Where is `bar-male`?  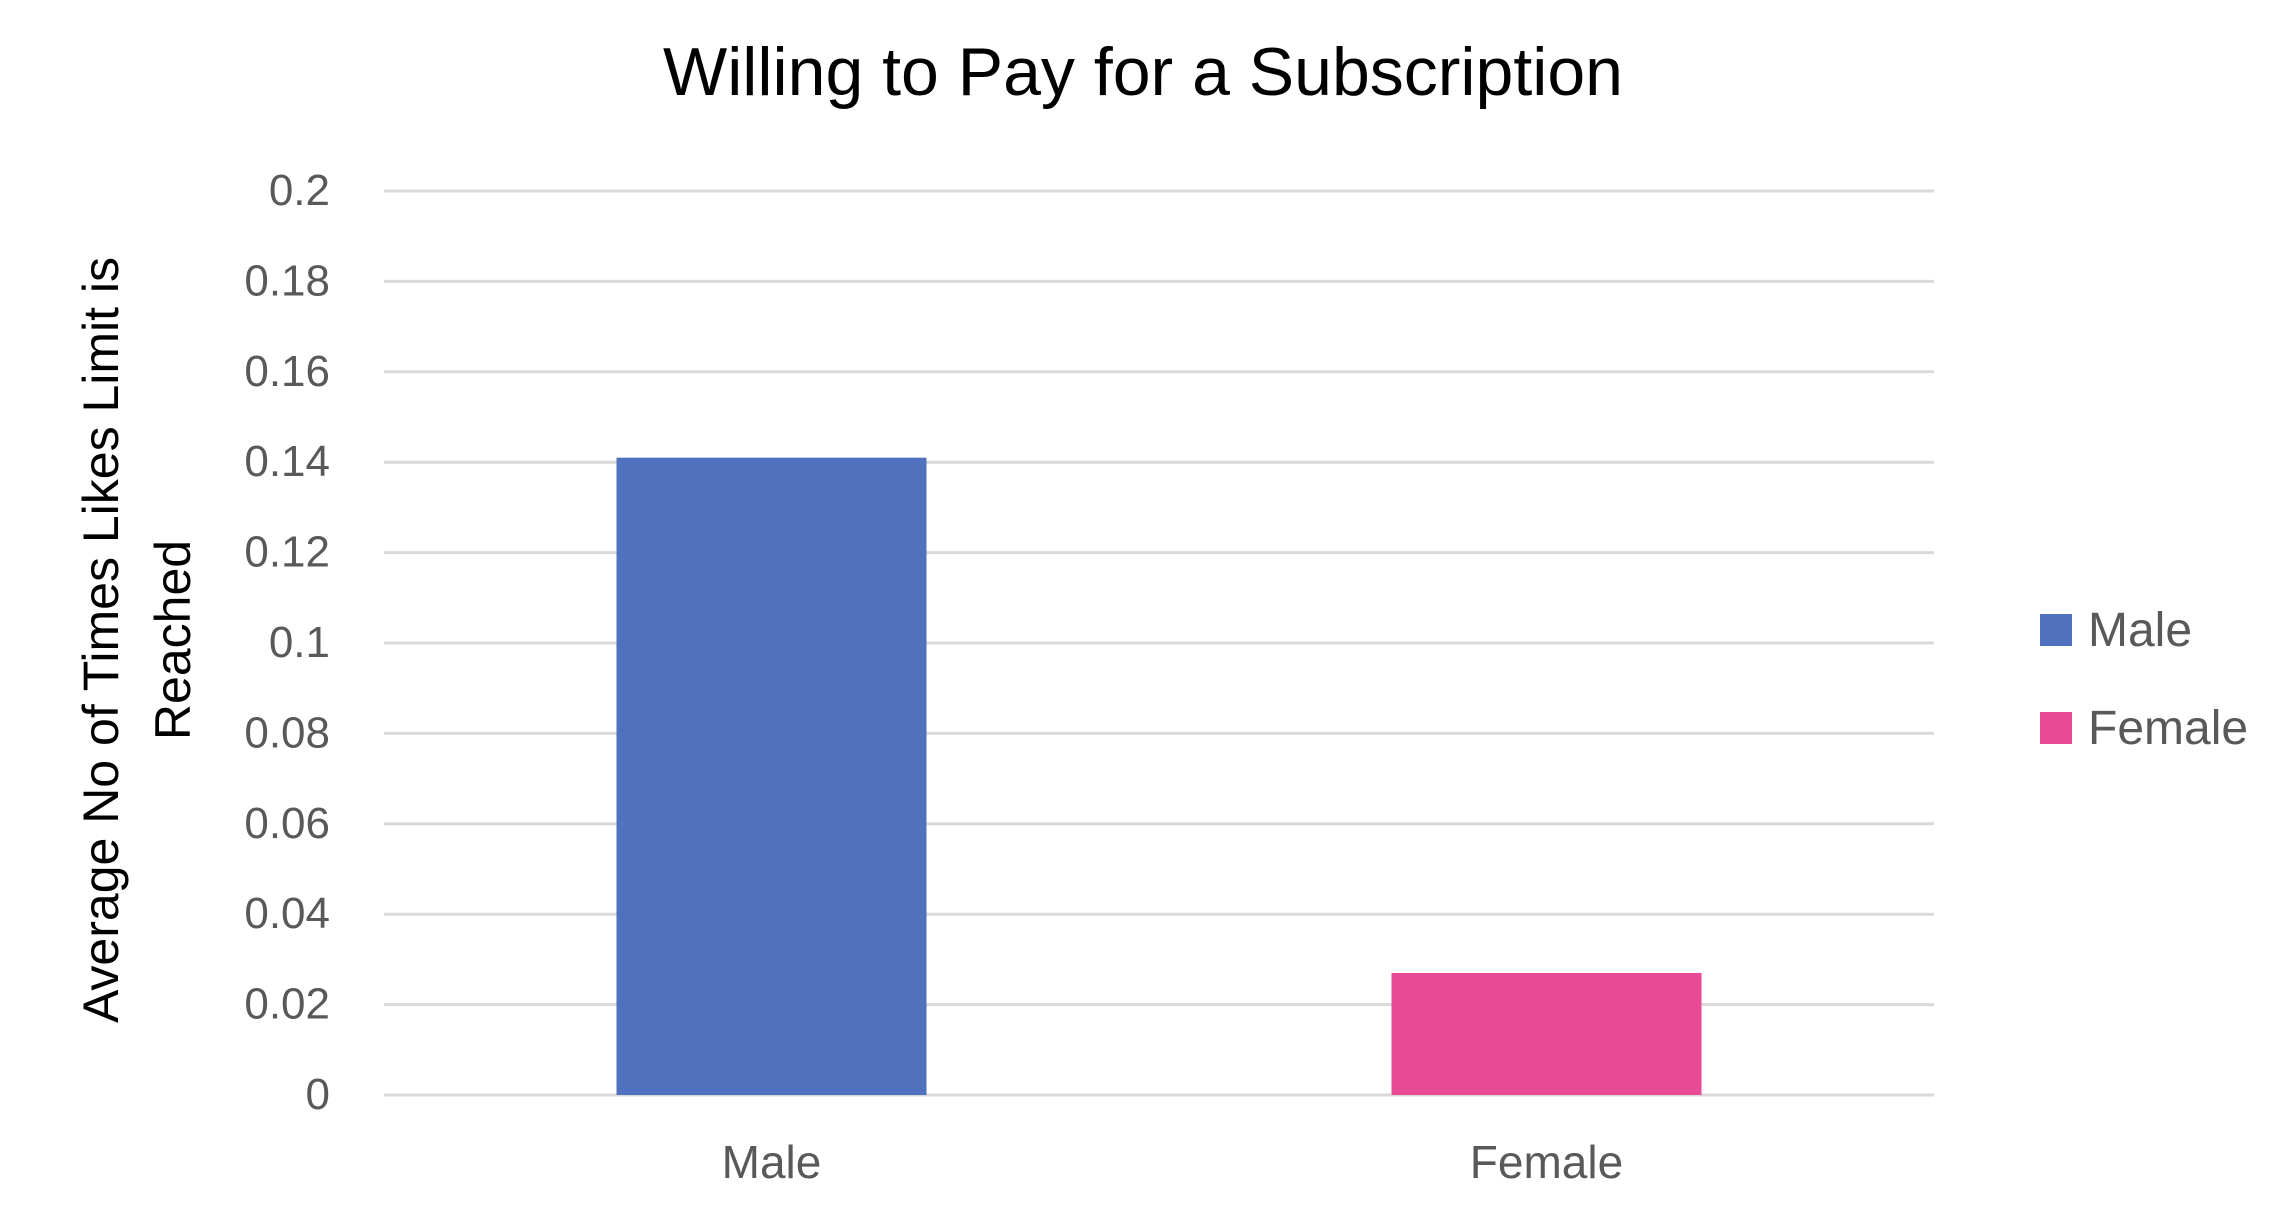
bar-male is located at coordinates (771, 776).